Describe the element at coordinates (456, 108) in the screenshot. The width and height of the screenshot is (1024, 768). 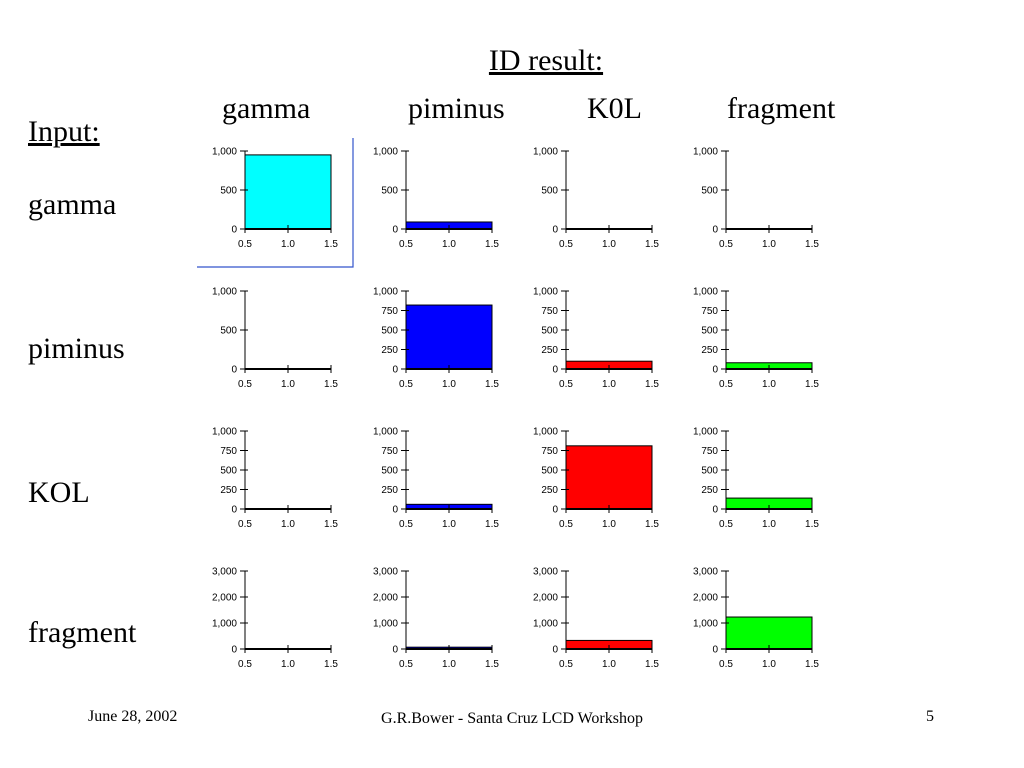
I see `column-label-piminus: piminus` at that location.